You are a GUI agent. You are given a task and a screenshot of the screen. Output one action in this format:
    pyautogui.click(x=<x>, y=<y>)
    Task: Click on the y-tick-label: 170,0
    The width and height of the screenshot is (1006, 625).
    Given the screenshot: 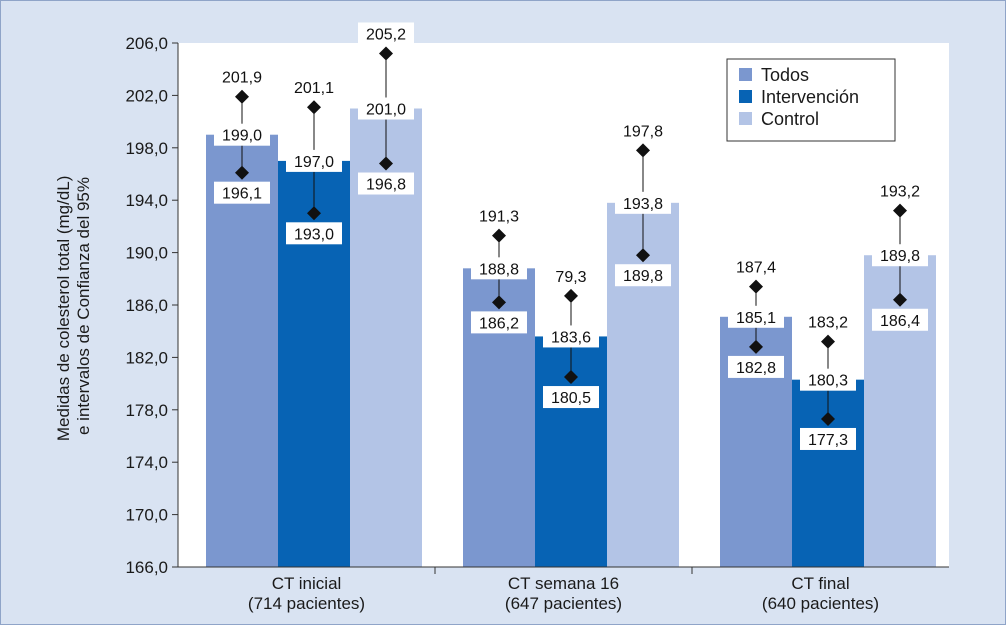 What is the action you would take?
    pyautogui.click(x=146, y=515)
    